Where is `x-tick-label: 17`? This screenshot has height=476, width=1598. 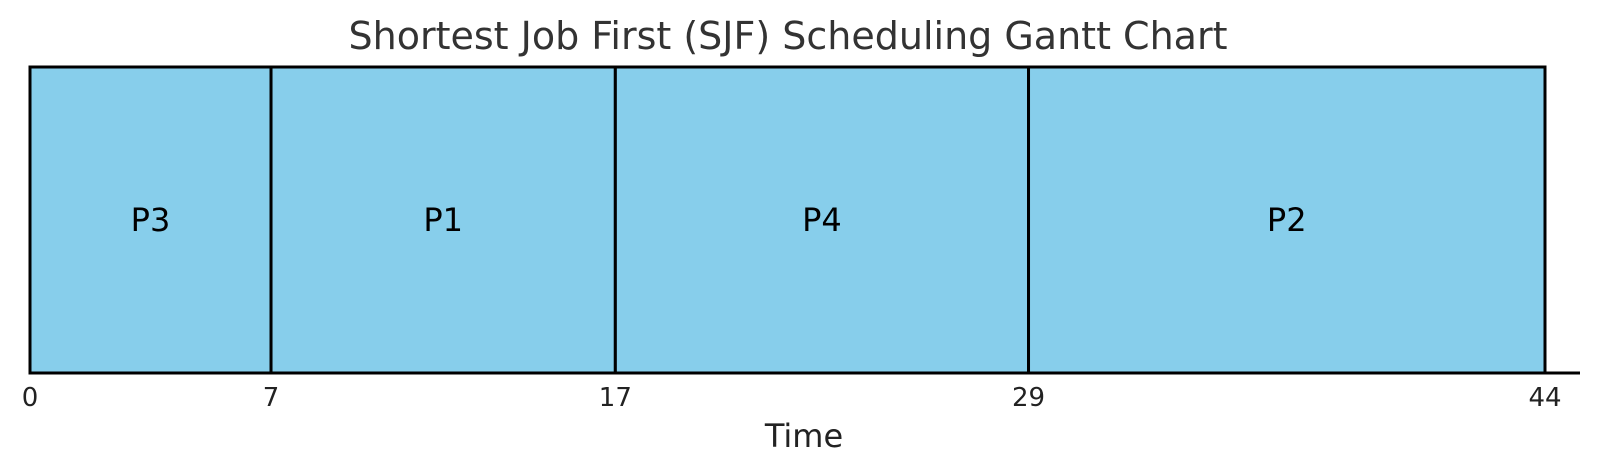
x-tick-label: 17 is located at coordinates (615, 398).